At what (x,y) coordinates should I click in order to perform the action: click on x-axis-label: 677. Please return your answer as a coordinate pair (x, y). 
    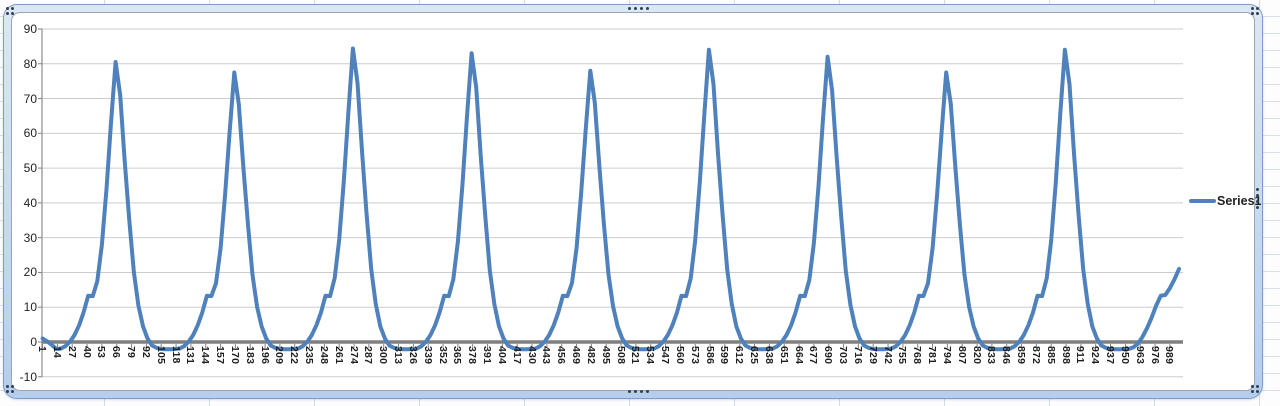
    Looking at the image, I should click on (813, 355).